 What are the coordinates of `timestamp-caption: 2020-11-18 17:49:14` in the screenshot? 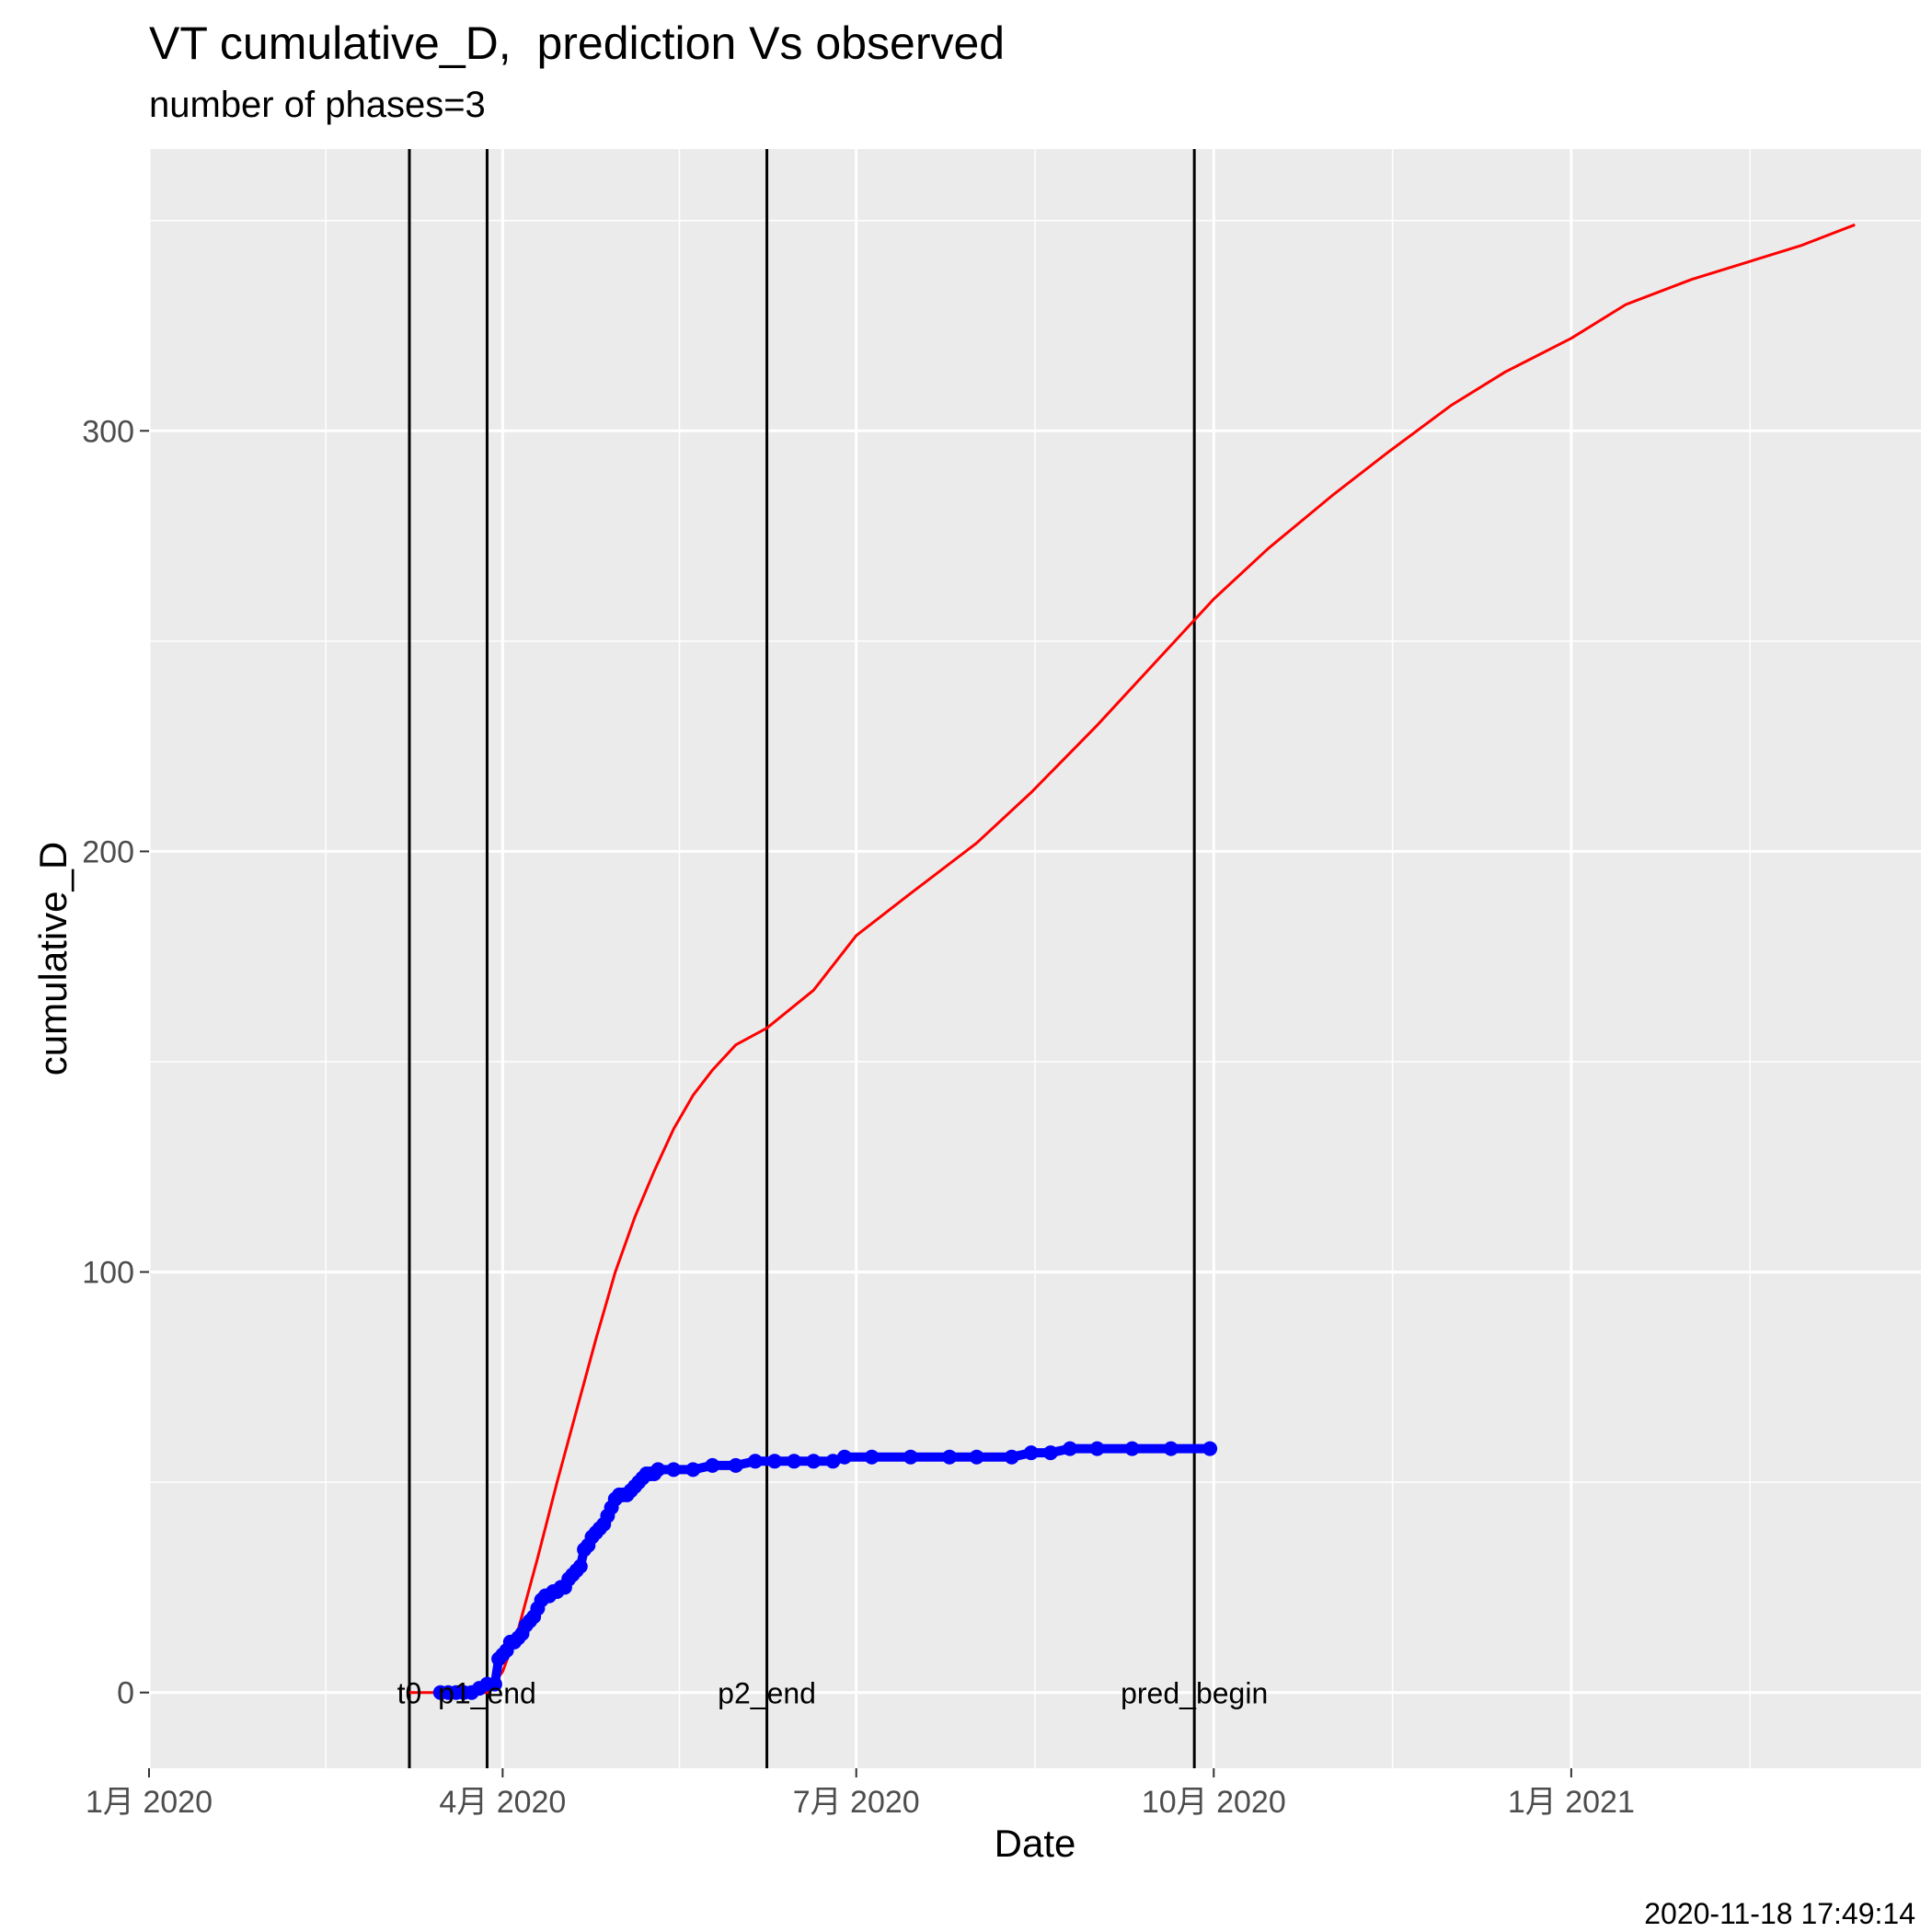 It's located at (1779, 1913).